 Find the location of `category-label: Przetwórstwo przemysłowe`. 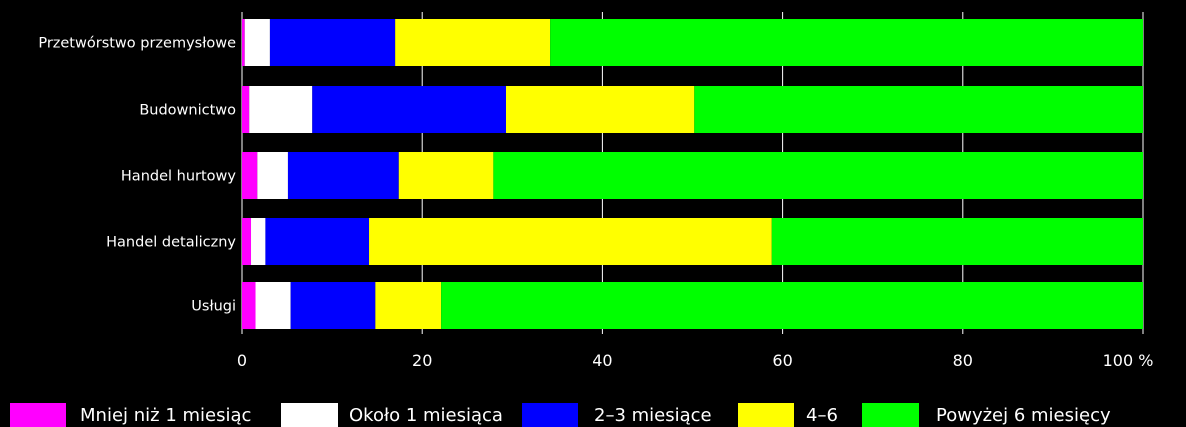

category-label: Przetwórstwo przemysłowe is located at coordinates (137, 44).